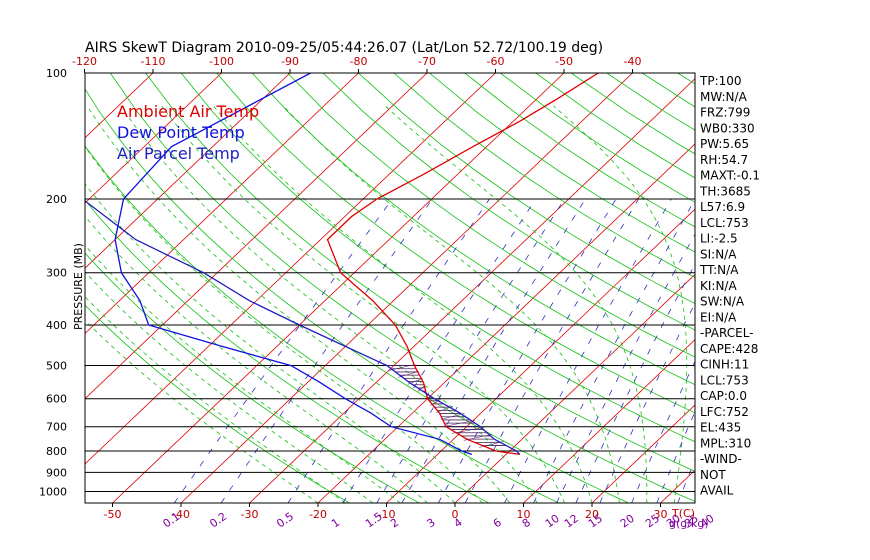 The height and width of the screenshot is (560, 870). I want to click on bottom-tick-label: -40, so click(181, 514).